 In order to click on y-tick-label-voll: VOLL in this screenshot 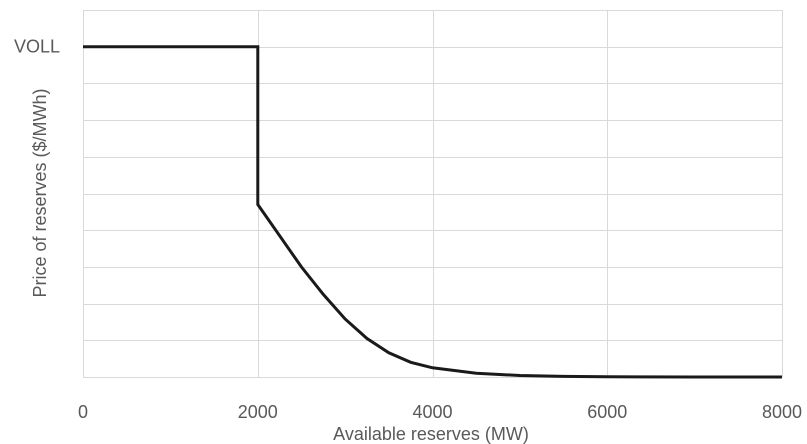, I will do `click(37, 47)`.